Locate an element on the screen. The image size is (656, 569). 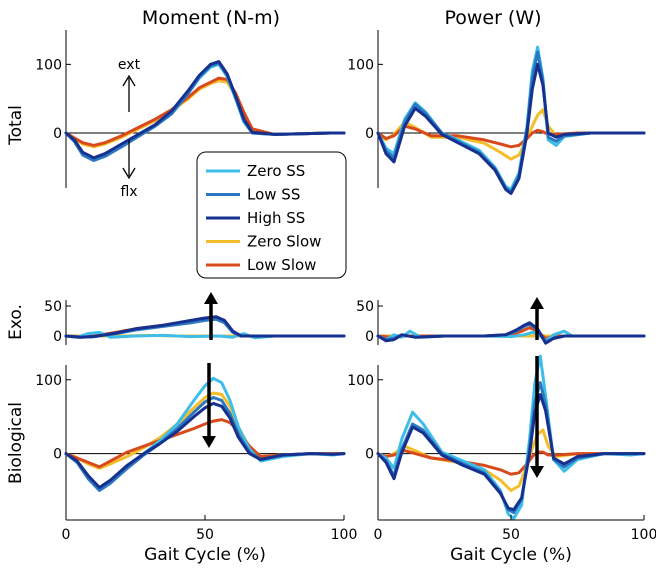
legend-label: Zero Slow is located at coordinates (284, 242).